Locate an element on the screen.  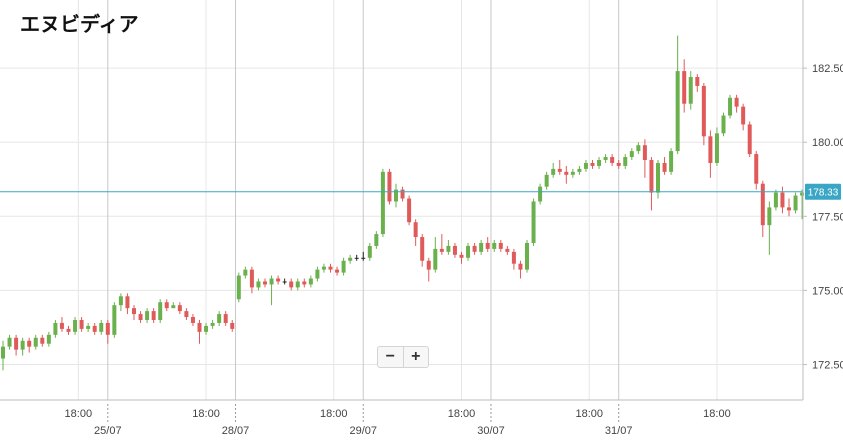
zoom-in-button: + is located at coordinates (415, 357).